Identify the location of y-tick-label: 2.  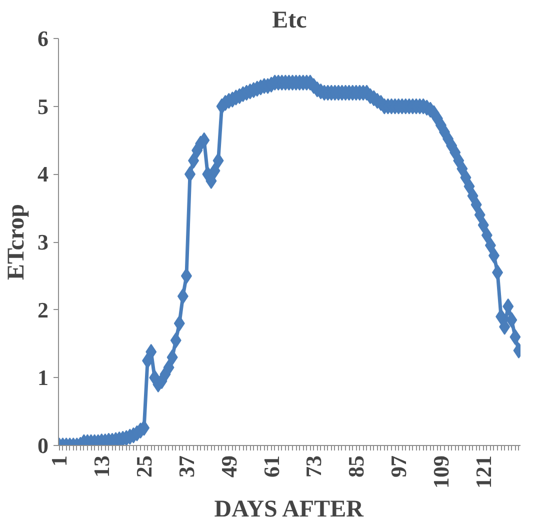
(43, 309).